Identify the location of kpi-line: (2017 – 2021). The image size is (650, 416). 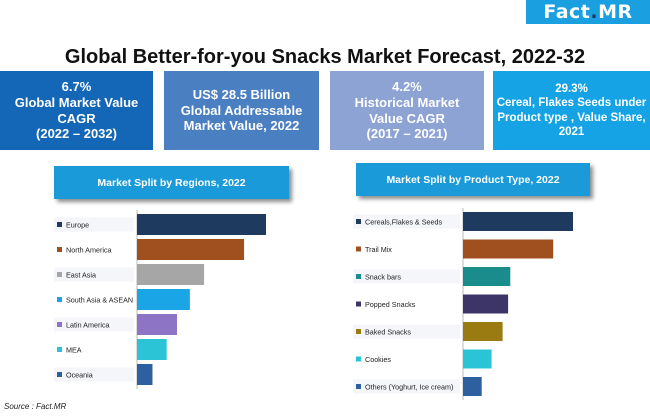
(407, 134).